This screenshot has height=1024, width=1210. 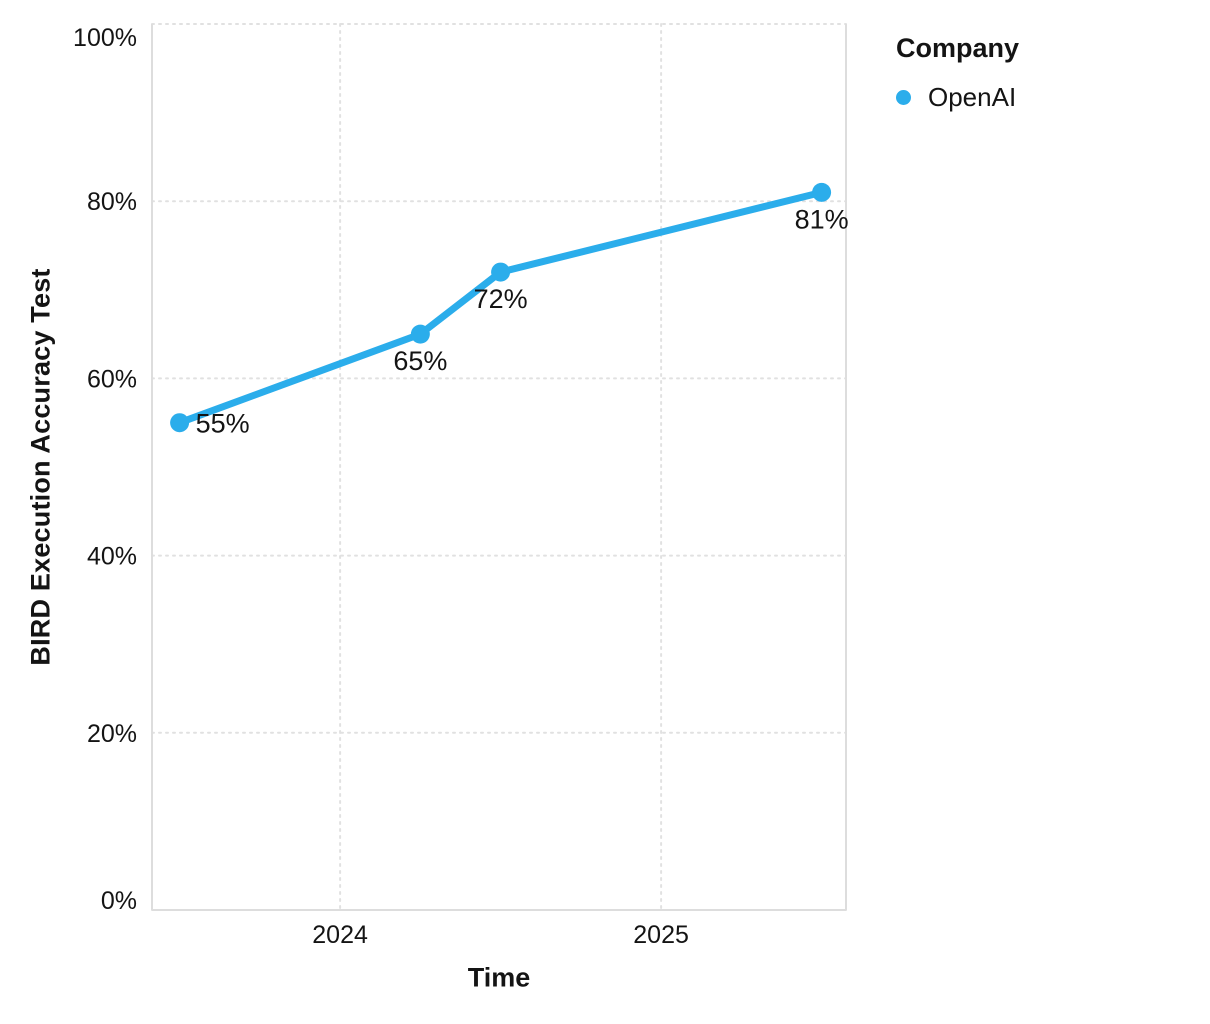 What do you see at coordinates (1046, 73) in the screenshot?
I see `legend: Company OpenAI` at bounding box center [1046, 73].